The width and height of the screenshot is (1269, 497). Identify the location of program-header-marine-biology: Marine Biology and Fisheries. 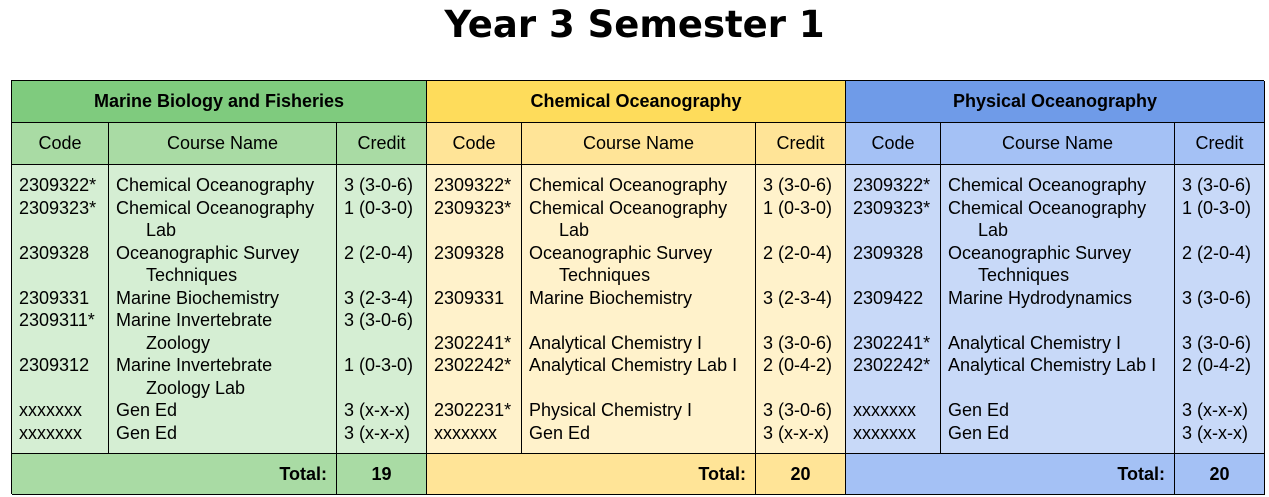
(219, 102).